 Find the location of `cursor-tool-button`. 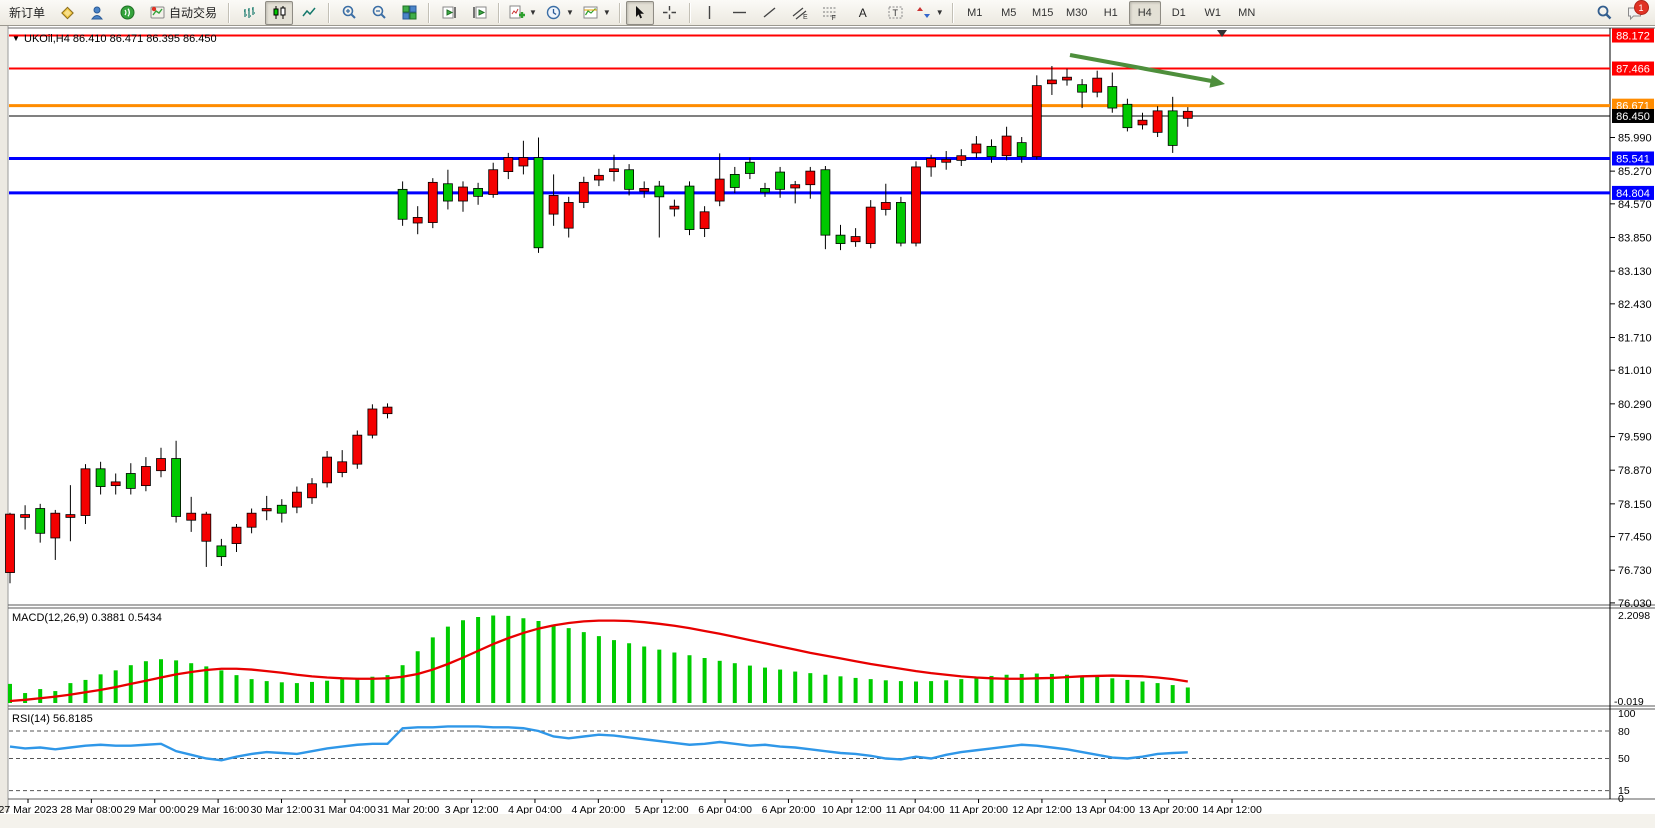

cursor-tool-button is located at coordinates (639, 12).